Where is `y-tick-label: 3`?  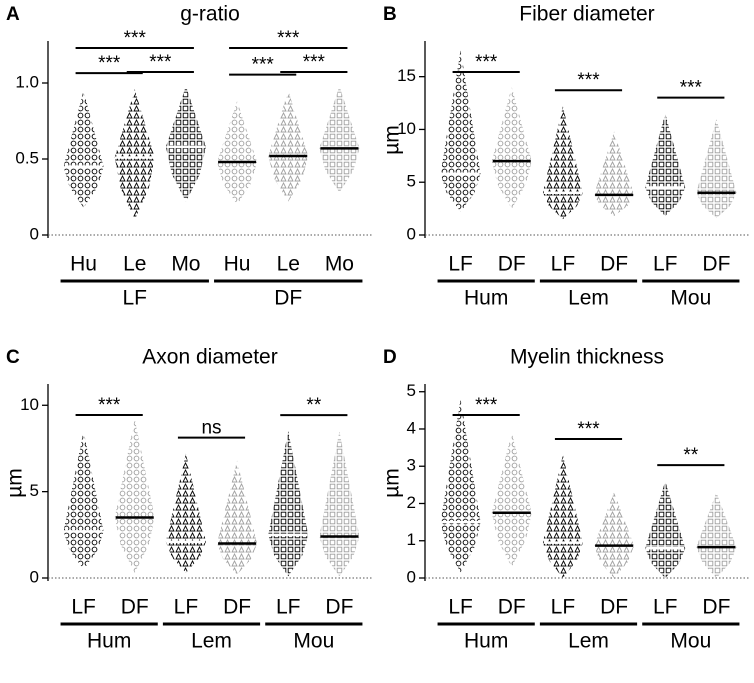 y-tick-label: 3 is located at coordinates (411, 465).